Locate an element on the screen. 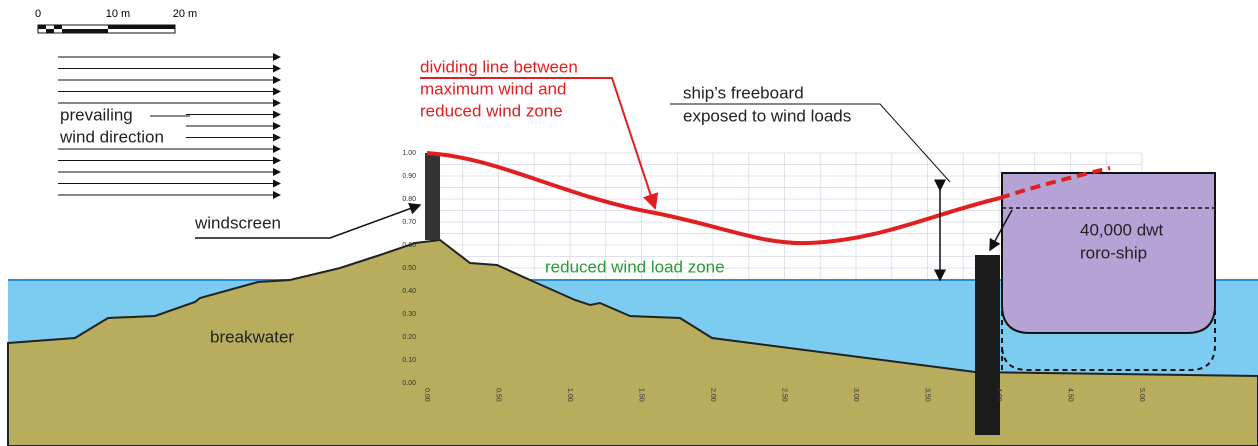 The width and height of the screenshot is (1258, 446). y-tick-label: 0.20 is located at coordinates (409, 337).